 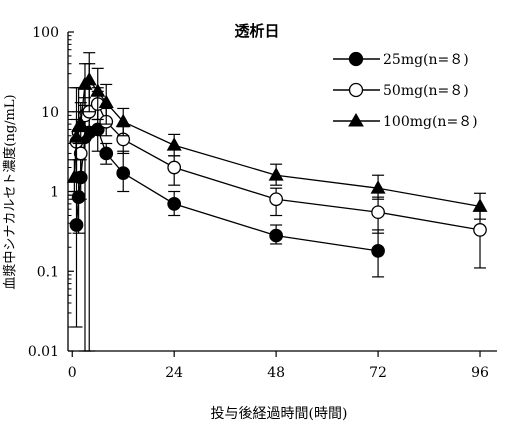 What do you see at coordinates (276, 373) in the screenshot?
I see `x-tick-label: 48` at bounding box center [276, 373].